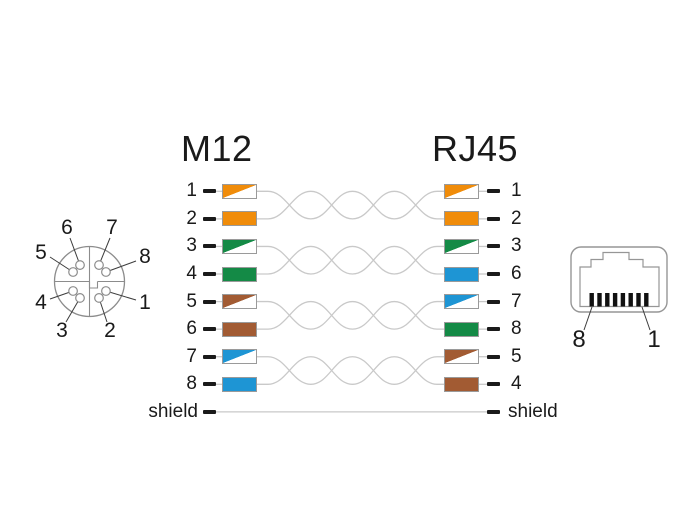 The width and height of the screenshot is (700, 530). I want to click on m12-pin-holes, so click(89, 281).